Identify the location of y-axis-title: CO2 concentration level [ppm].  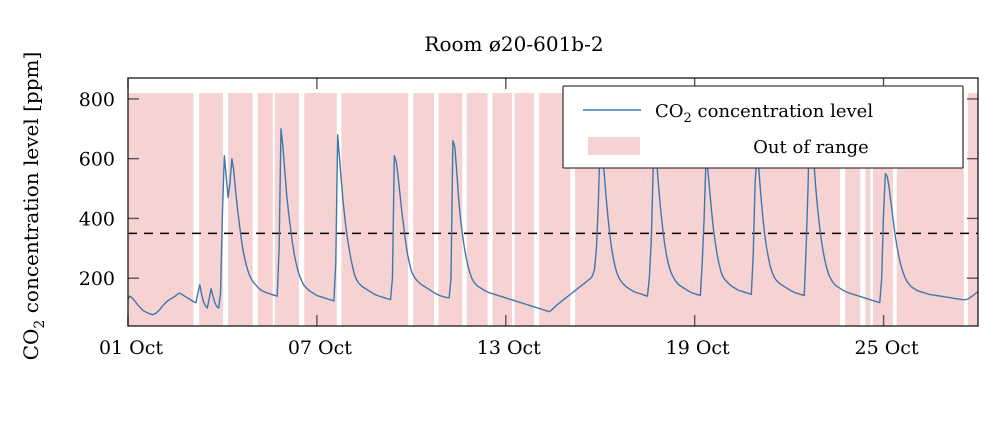
(33, 206).